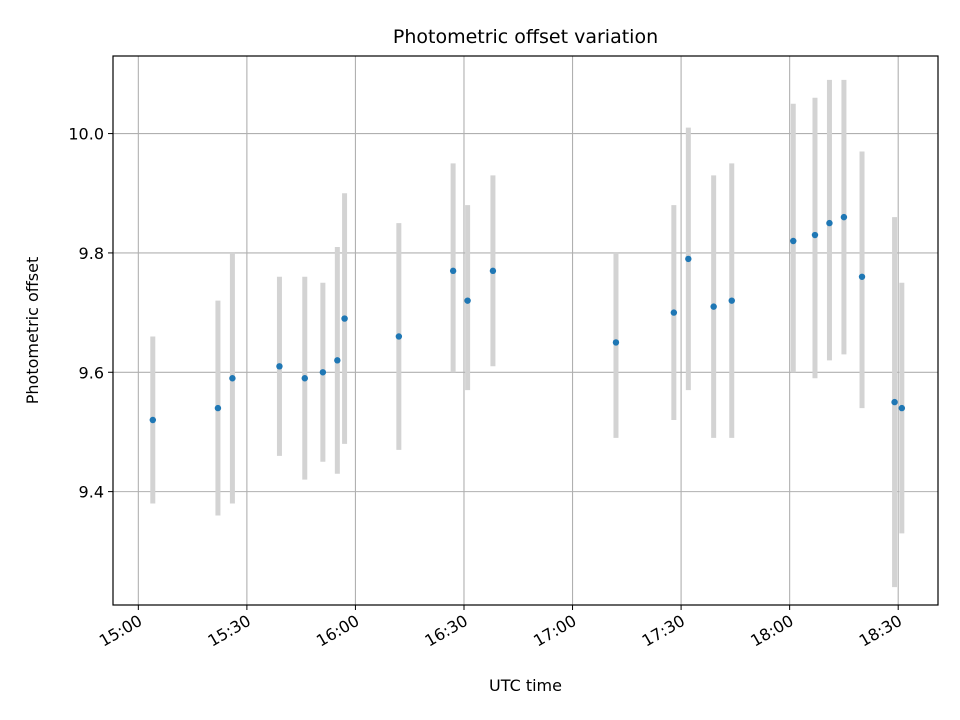  I want to click on y-axis-label: Photometric offset, so click(32, 331).